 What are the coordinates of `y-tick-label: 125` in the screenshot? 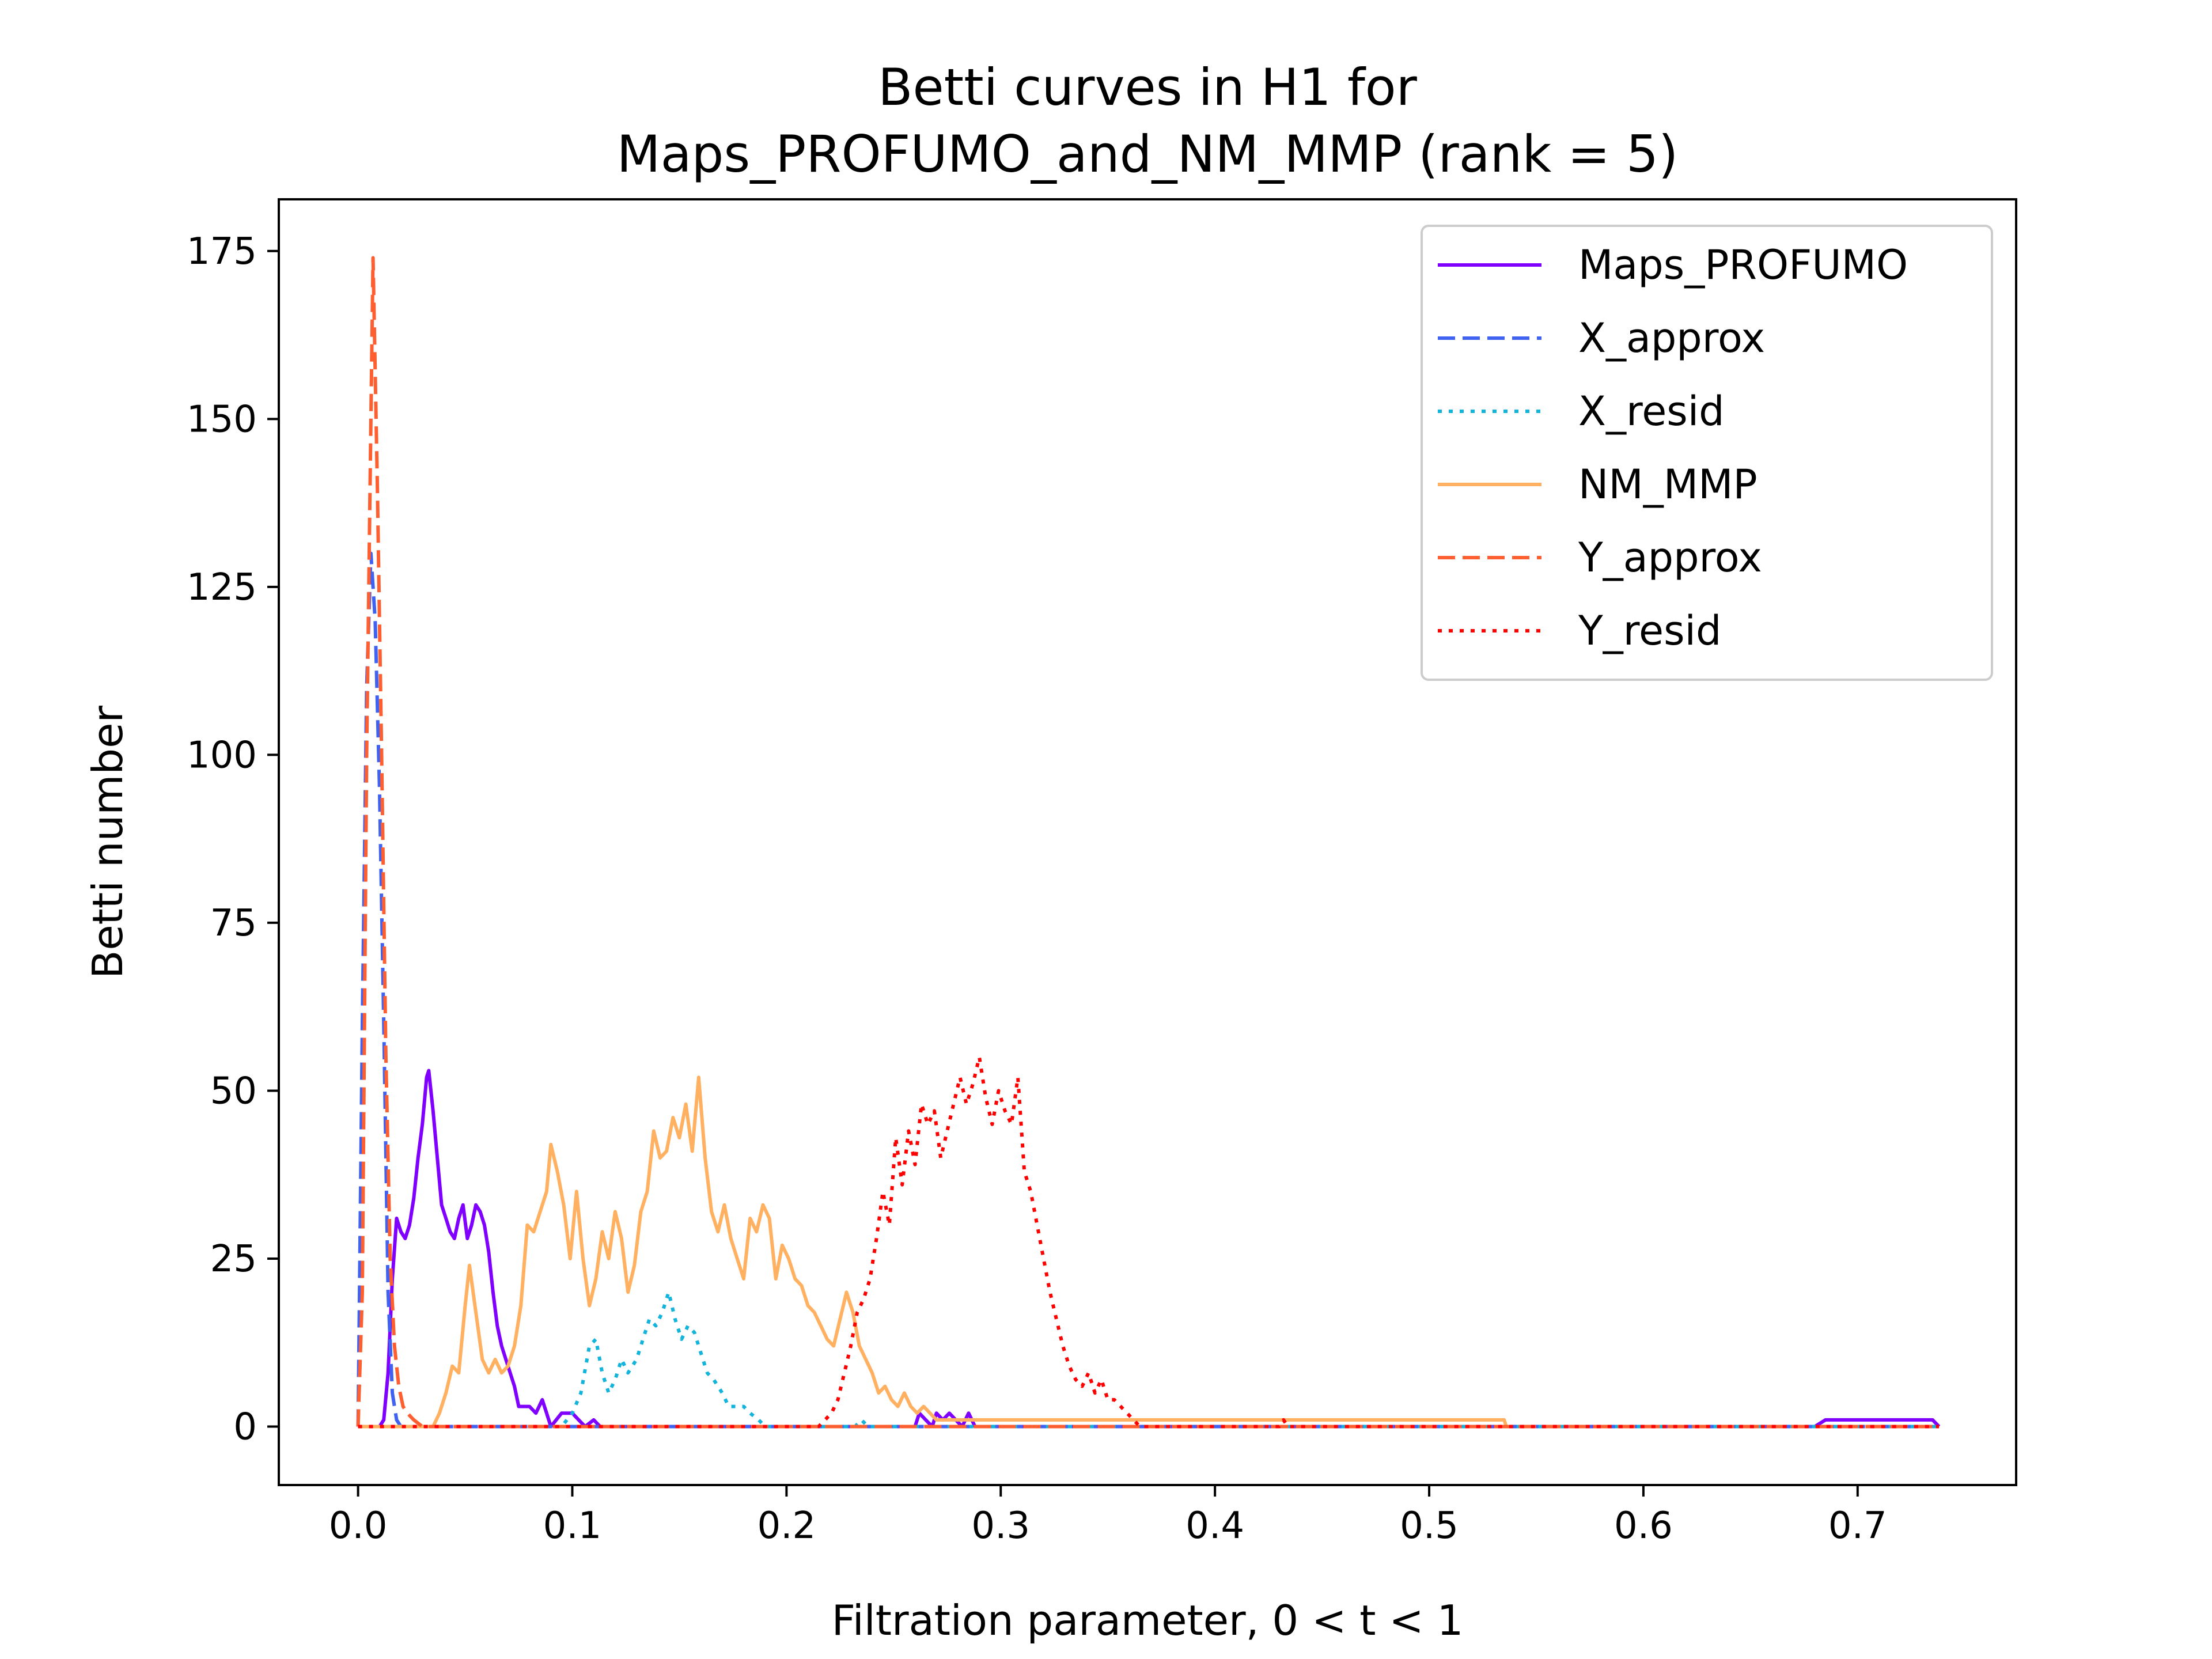 It's located at (222, 587).